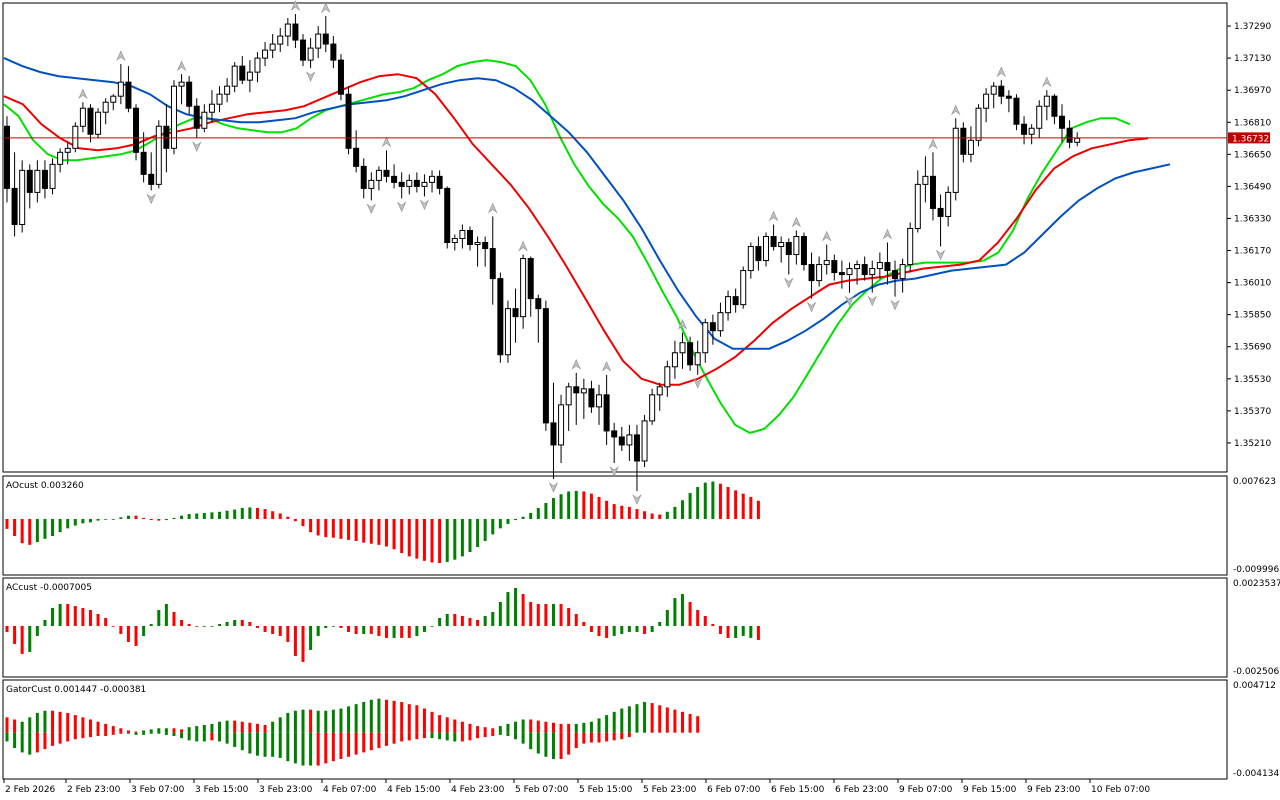 This screenshot has height=800, width=1280. I want to click on time-label: 3 Feb 07:00, so click(158, 790).